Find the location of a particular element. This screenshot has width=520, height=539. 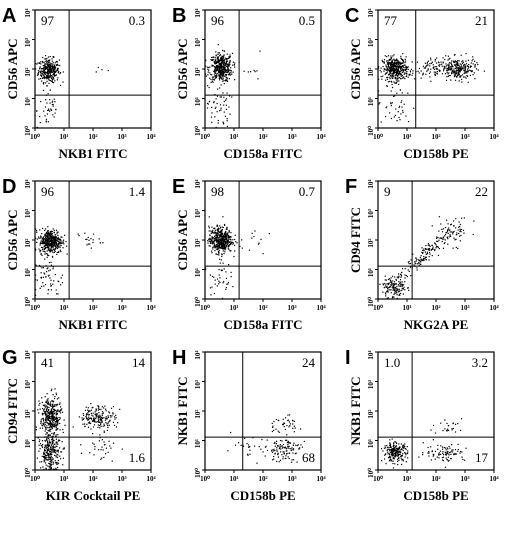

y-axis-label: CD56 APC is located at coordinates (355, 68).